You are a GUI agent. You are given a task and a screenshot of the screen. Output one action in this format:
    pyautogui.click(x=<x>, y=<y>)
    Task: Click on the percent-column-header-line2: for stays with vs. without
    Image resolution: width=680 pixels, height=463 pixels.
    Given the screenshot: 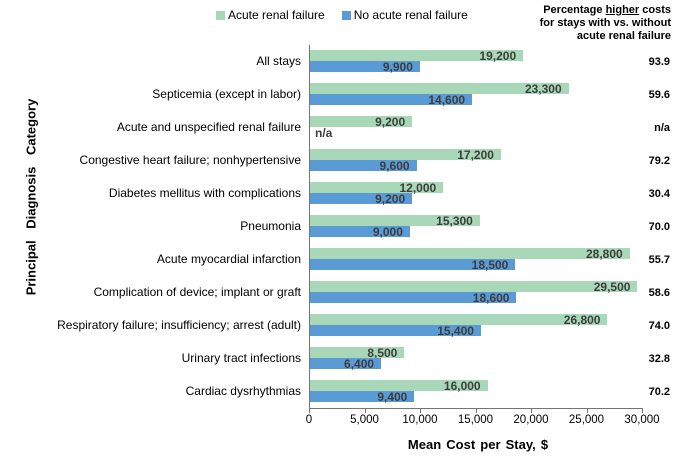 What is the action you would take?
    pyautogui.click(x=605, y=23)
    